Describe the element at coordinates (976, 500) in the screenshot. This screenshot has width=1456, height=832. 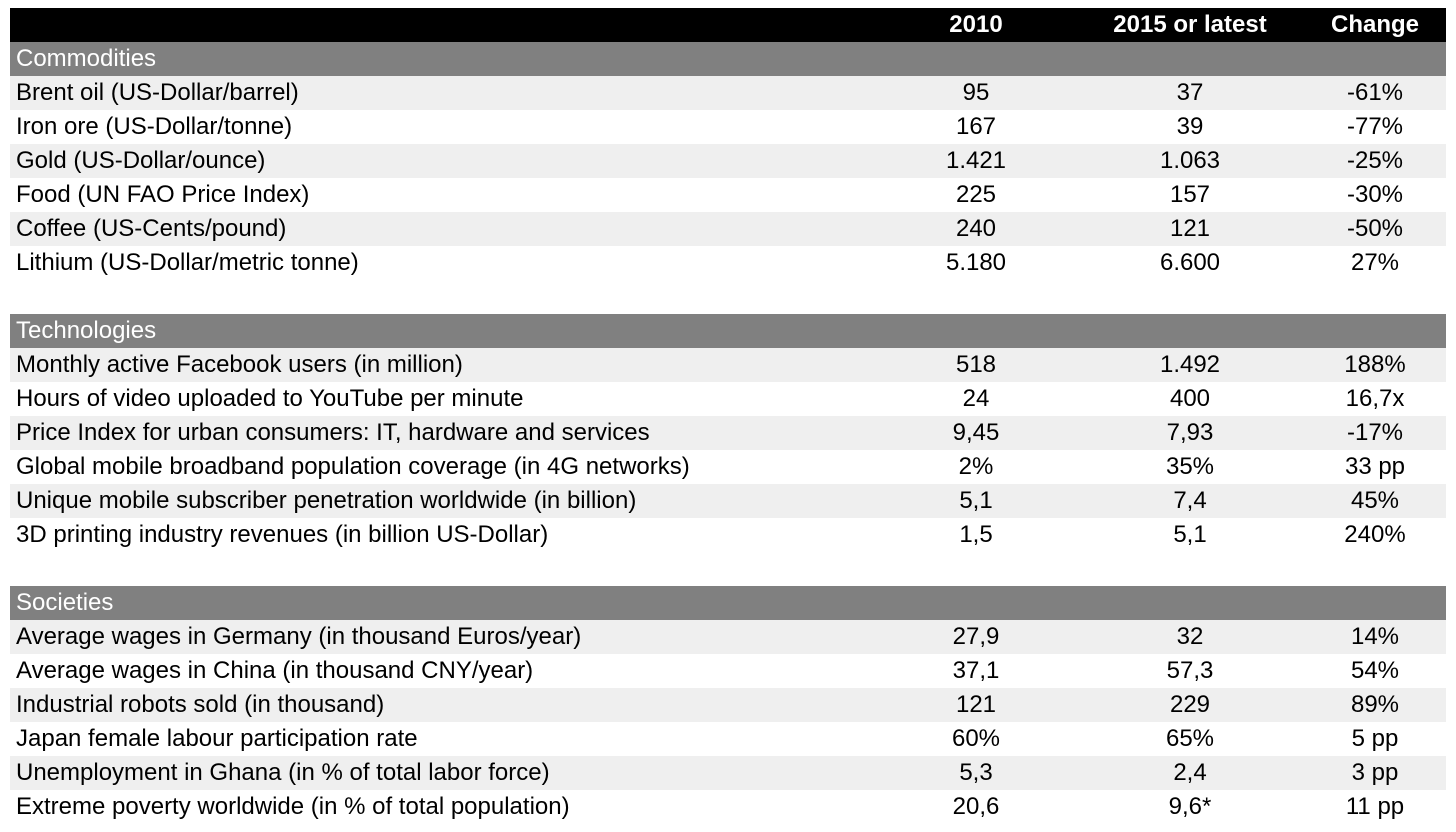
I see `value-2010: 5,1` at that location.